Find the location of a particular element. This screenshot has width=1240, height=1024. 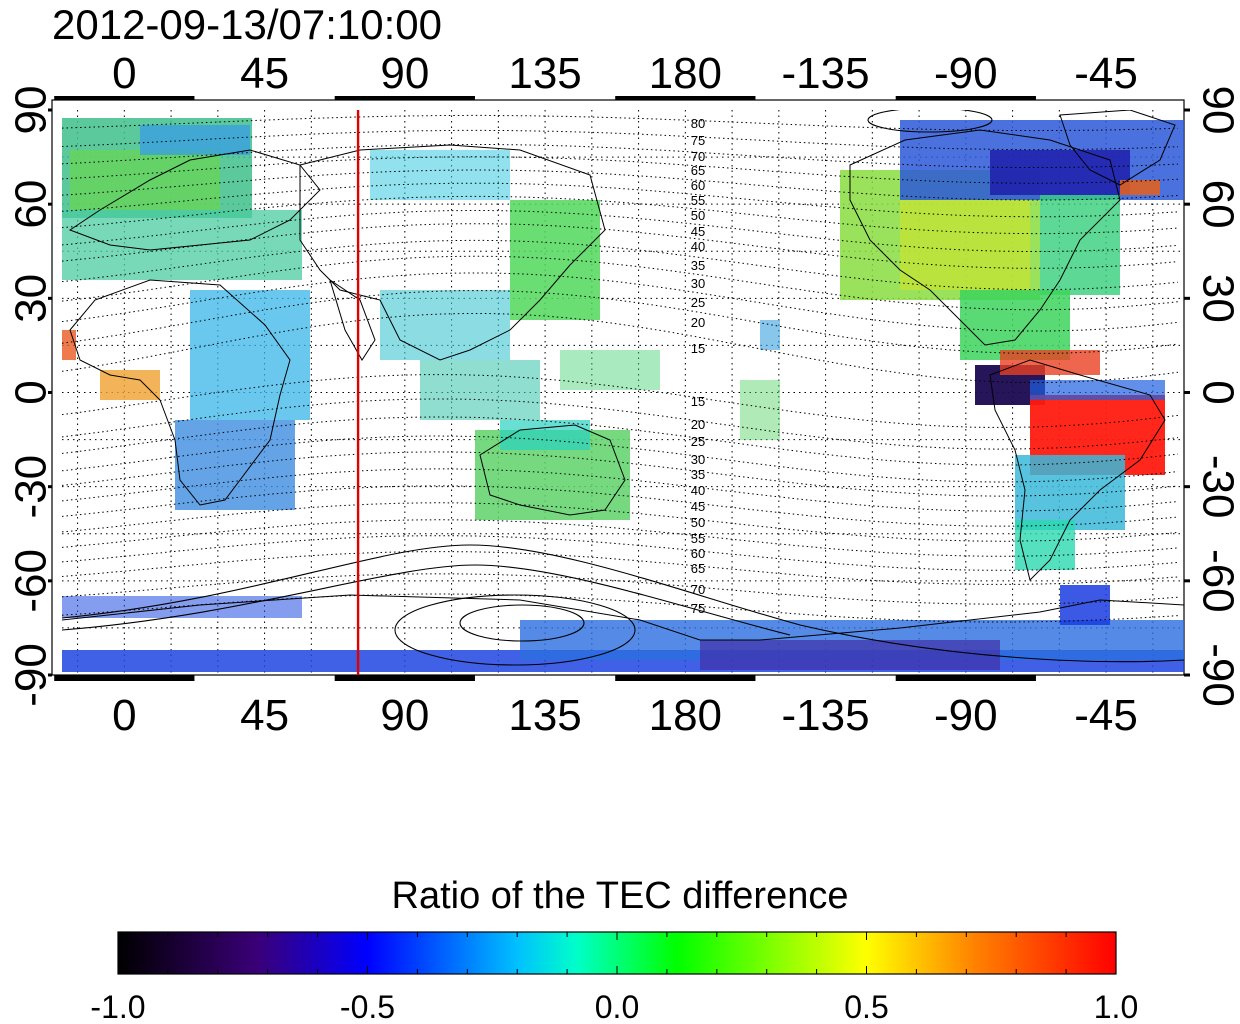

colorbar-ticks: -1.0 -0.5 0.0 0.5 1.0 is located at coordinates (614, 978).